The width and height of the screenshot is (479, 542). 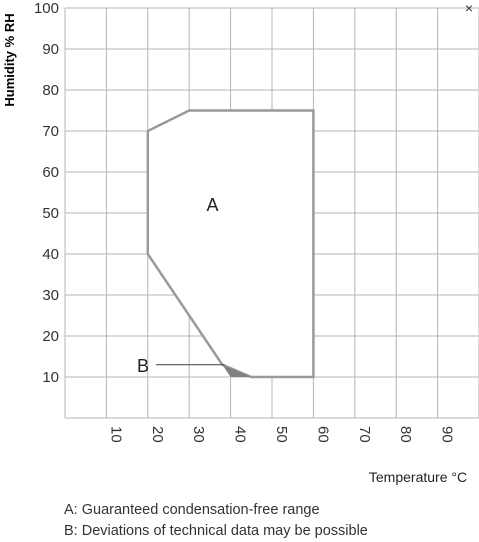 What do you see at coordinates (198, 434) in the screenshot?
I see `x-tick-label: 30` at bounding box center [198, 434].